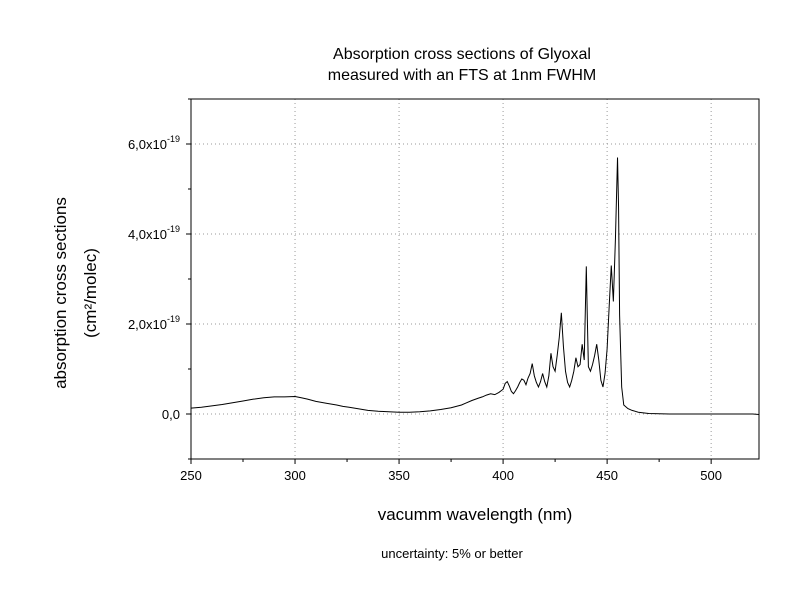 This screenshot has height=606, width=800. What do you see at coordinates (462, 75) in the screenshot?
I see `chart-subtitle: measured with an FTS at 1nm FWHM` at bounding box center [462, 75].